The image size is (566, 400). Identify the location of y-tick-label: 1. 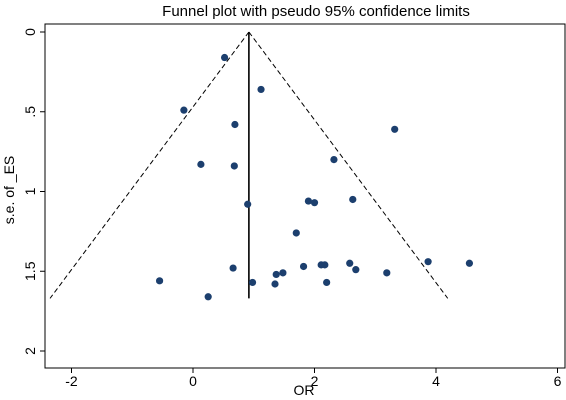
(30, 191).